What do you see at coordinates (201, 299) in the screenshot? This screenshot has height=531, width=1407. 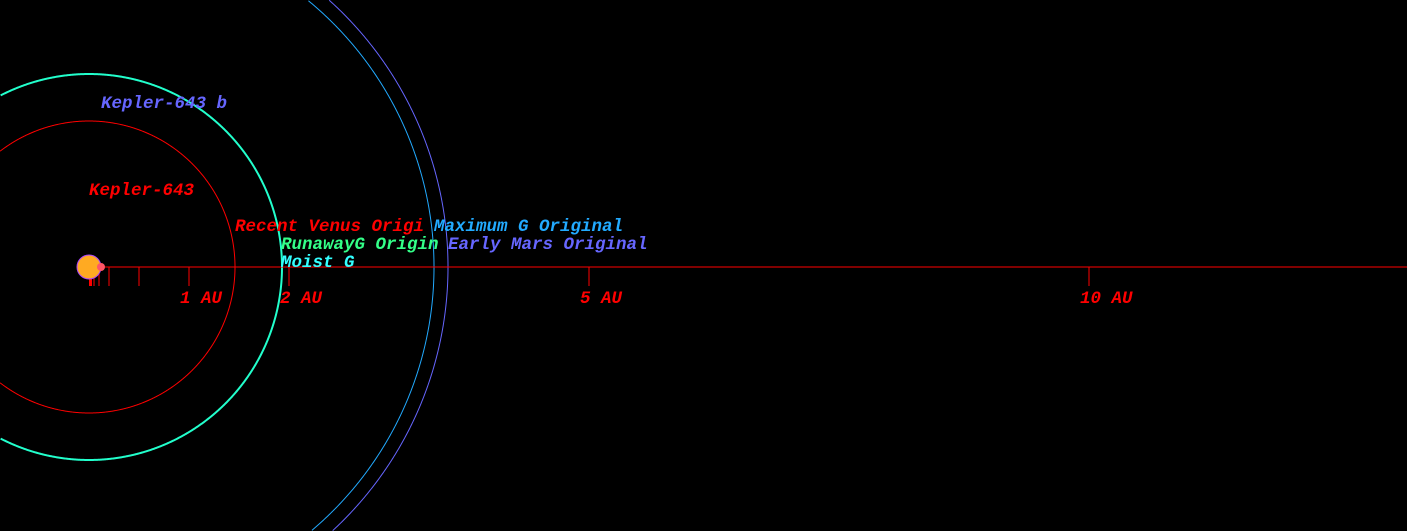 I see `axis-tick-label: 1 AU` at bounding box center [201, 299].